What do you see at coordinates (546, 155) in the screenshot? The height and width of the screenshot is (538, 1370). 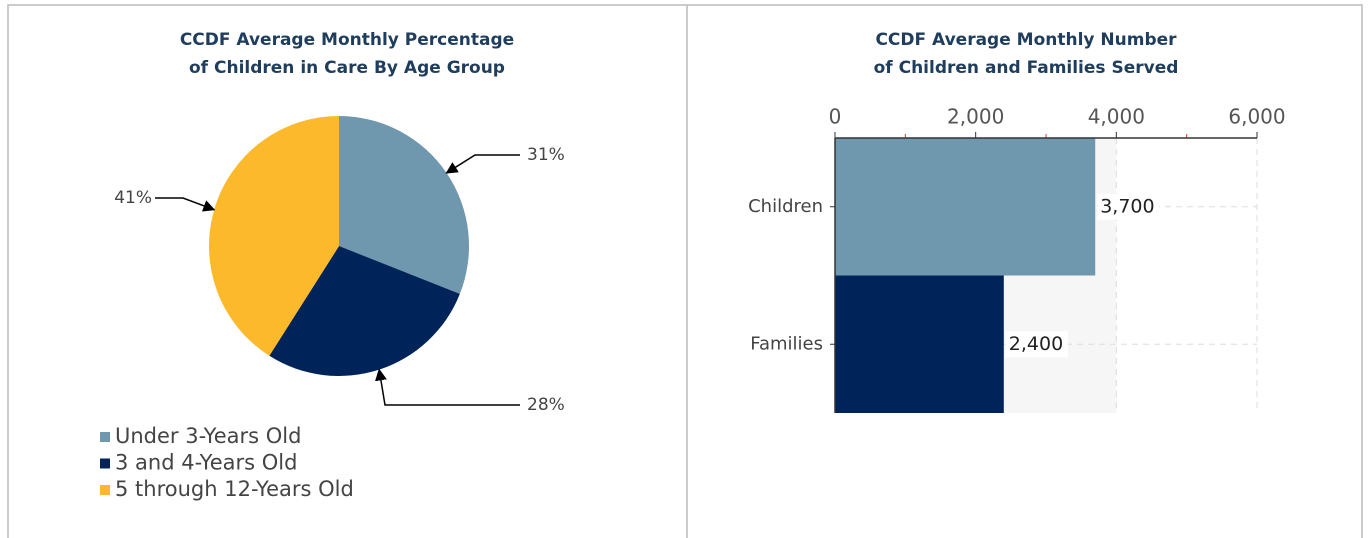 I see `data-label: 31%` at bounding box center [546, 155].